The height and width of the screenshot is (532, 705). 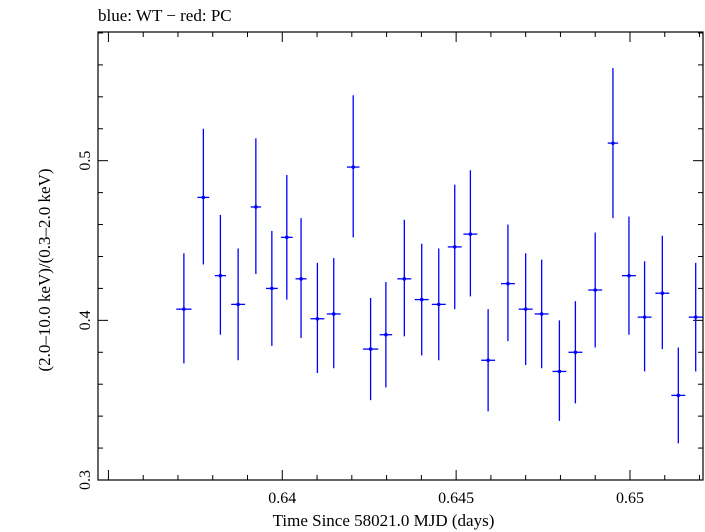 What do you see at coordinates (165, 15) in the screenshot?
I see `chart-title: blue: WT − red: PC` at bounding box center [165, 15].